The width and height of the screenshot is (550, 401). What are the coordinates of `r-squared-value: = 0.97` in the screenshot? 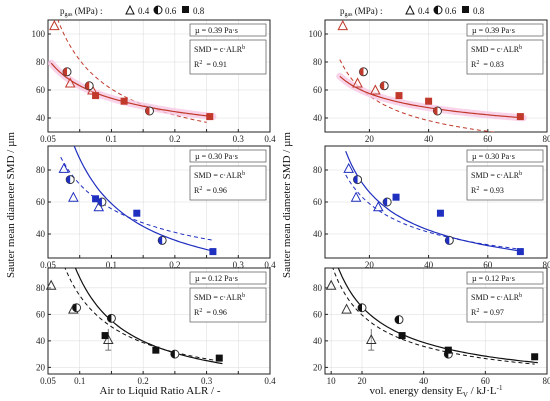 It's located at (493, 312).